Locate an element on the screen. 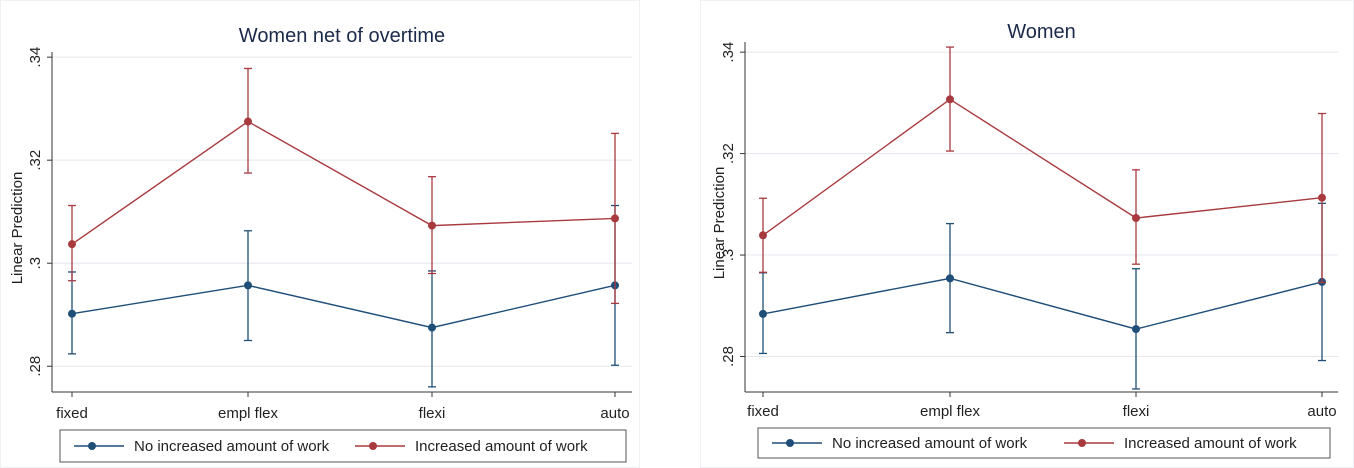  chart-title: Women net of overtime is located at coordinates (342, 36).